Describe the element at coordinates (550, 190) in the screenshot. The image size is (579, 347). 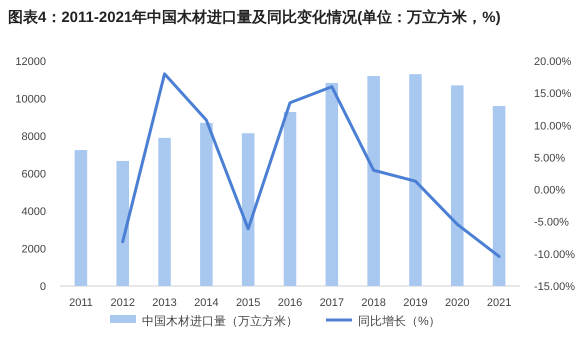
I see `y2-tick-label: 0.00%` at that location.